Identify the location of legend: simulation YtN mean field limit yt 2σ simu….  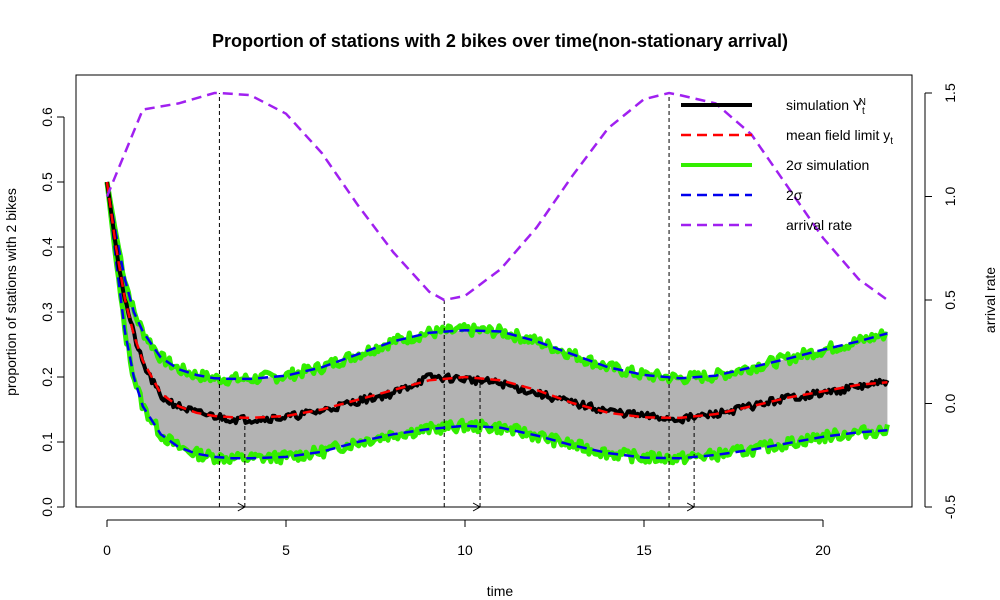
(787, 165).